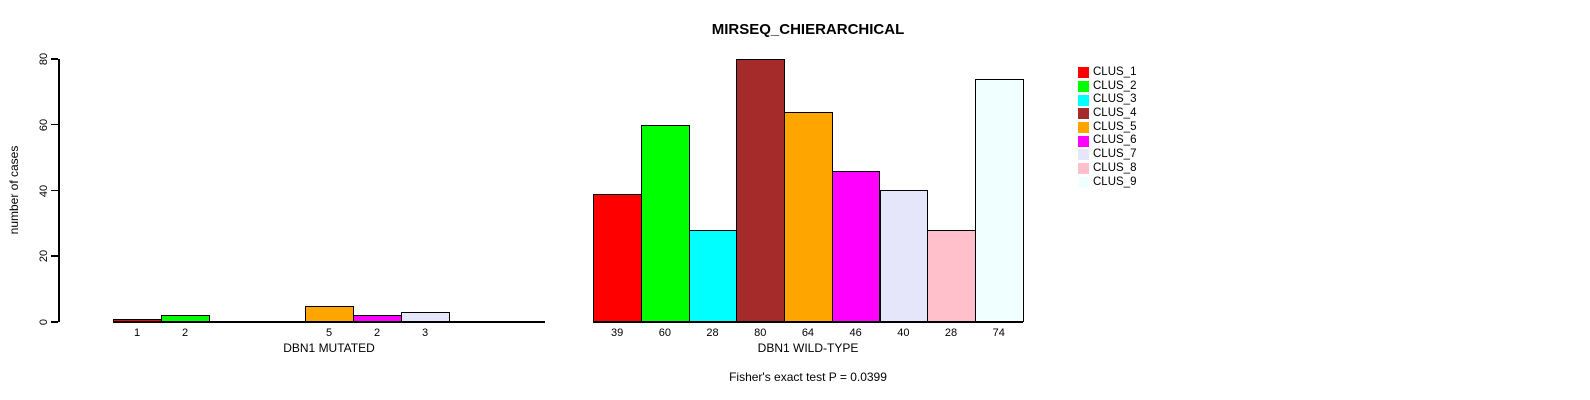 Image resolution: width=1590 pixels, height=400 pixels. Describe the element at coordinates (137, 333) in the screenshot. I see `bar-value-label: 1` at that location.